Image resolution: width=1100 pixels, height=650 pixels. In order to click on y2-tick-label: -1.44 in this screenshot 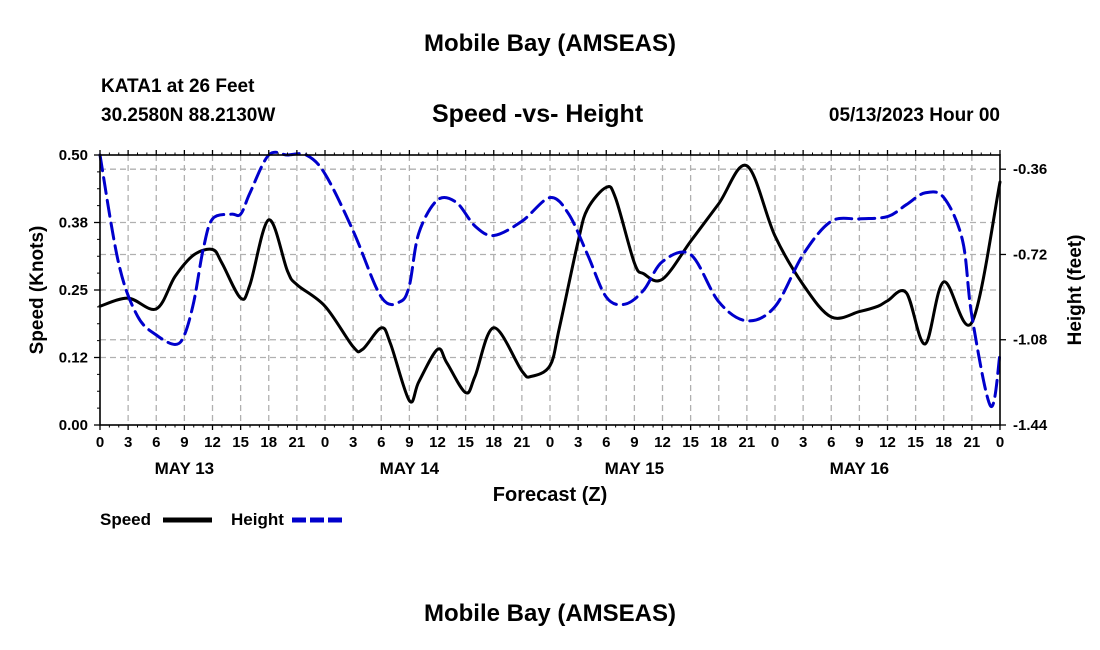, I will do `click(1030, 425)`.